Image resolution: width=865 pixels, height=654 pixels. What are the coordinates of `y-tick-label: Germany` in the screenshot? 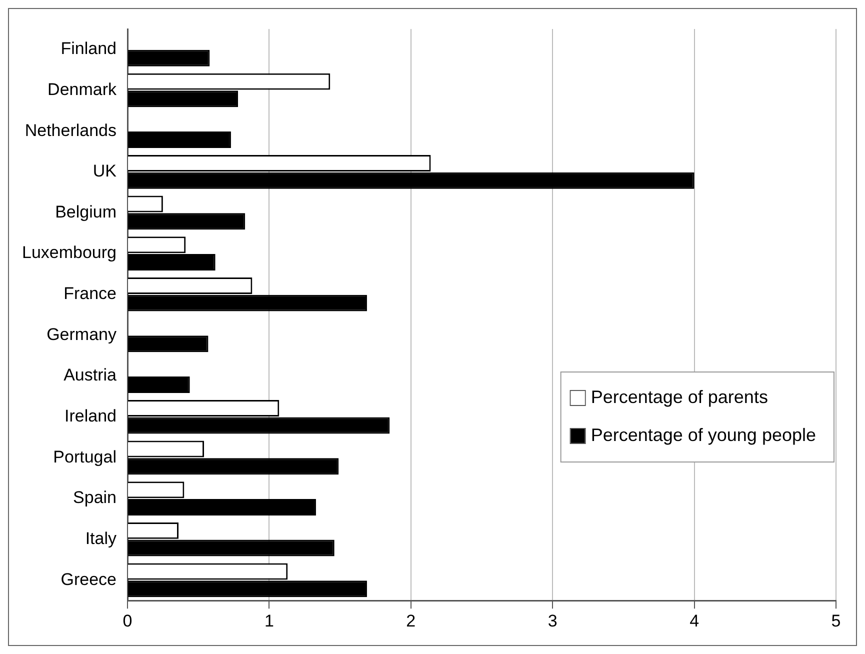 It's located at (81, 334).